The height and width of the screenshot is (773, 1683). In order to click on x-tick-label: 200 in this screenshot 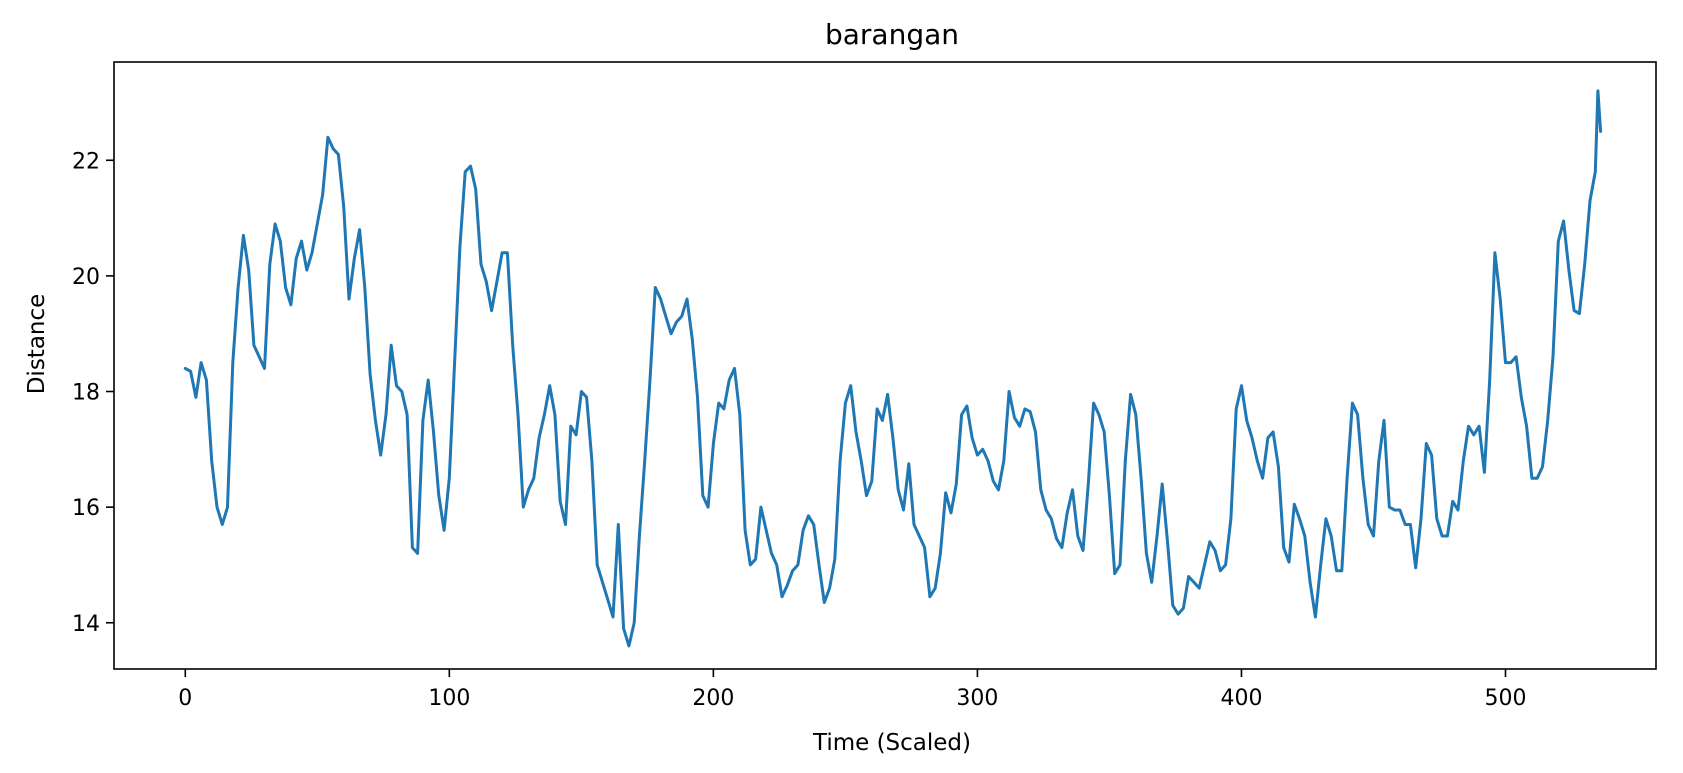, I will do `click(713, 698)`.